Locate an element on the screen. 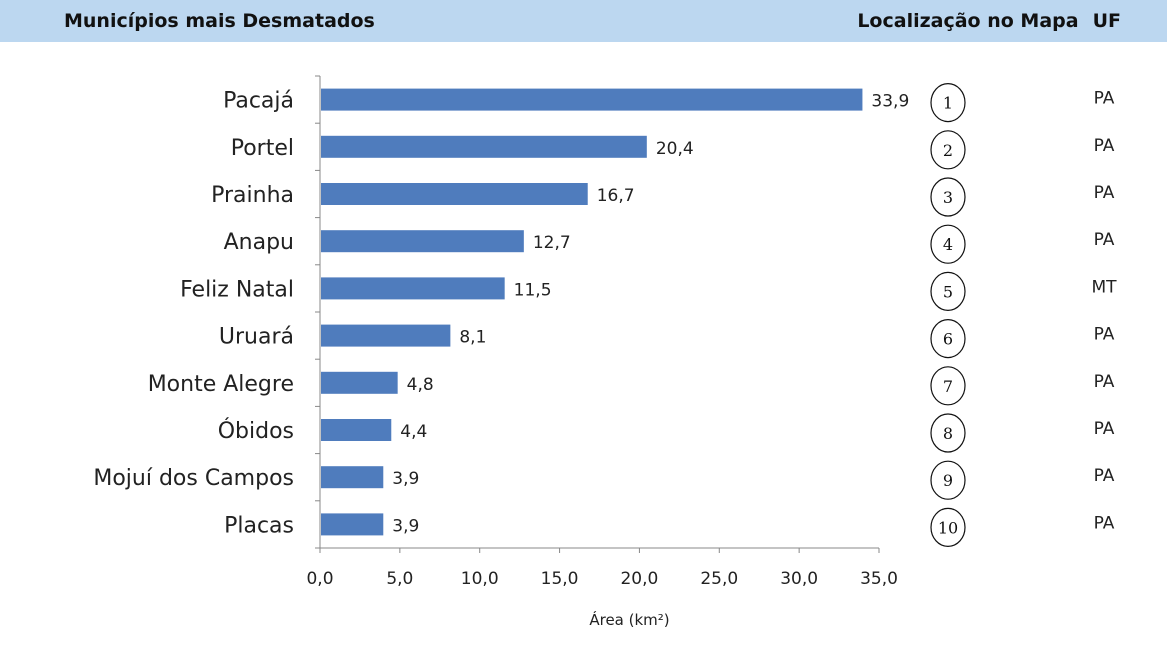 Image resolution: width=1167 pixels, height=651 pixels. category-label: Portel is located at coordinates (262, 148).